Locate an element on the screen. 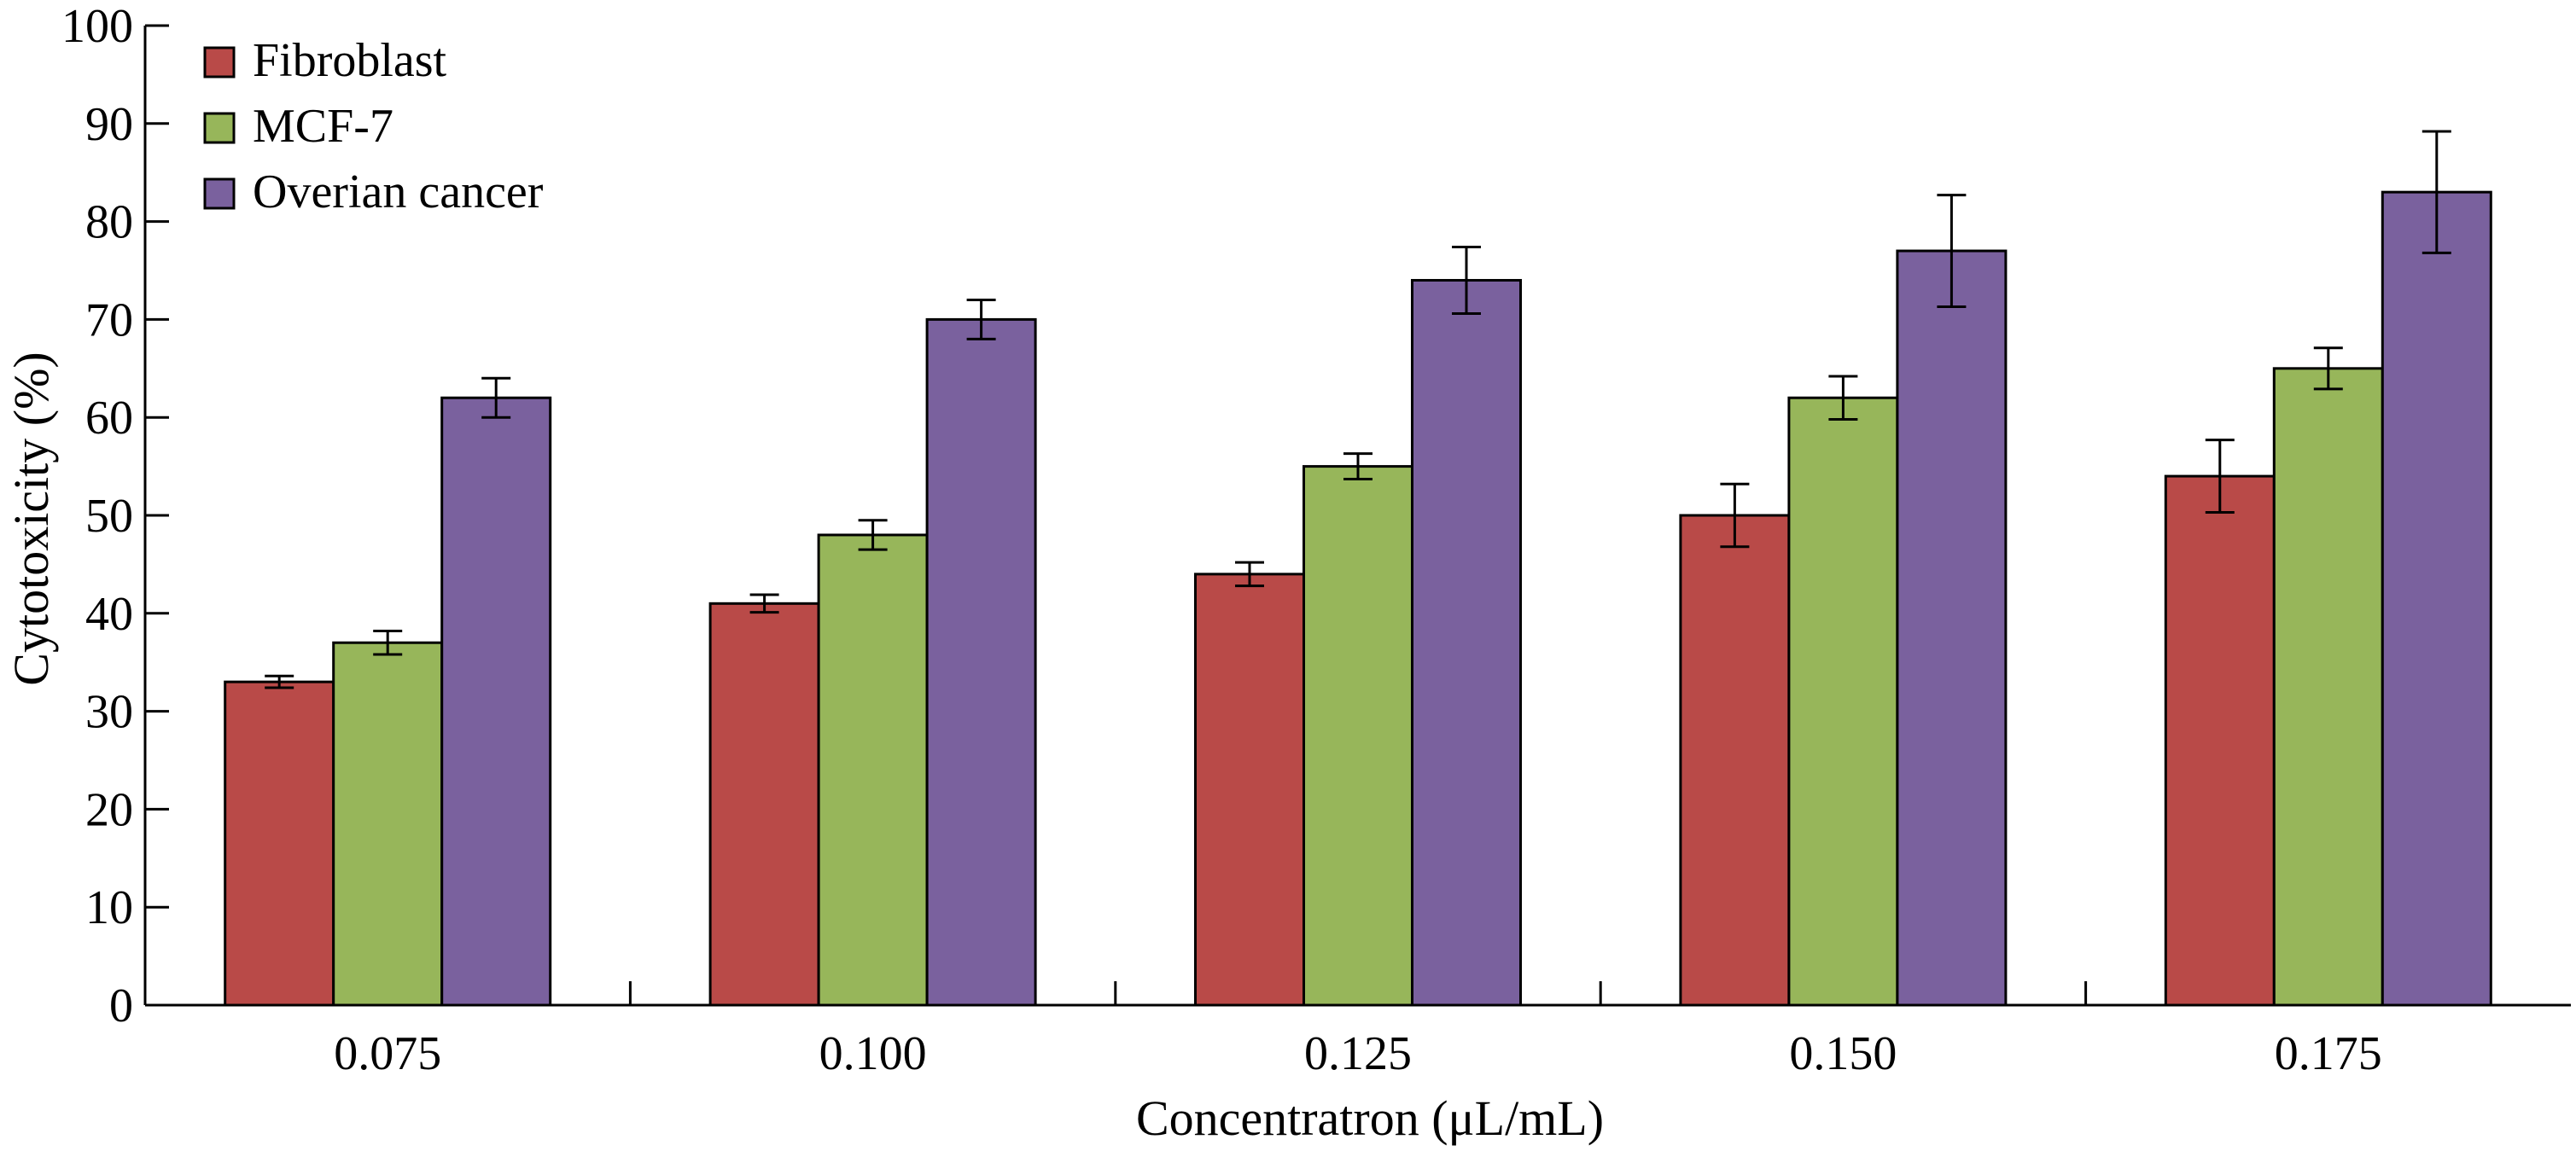 The width and height of the screenshot is (2576, 1157). x-tick-label: 0.175 is located at coordinates (2328, 1053).